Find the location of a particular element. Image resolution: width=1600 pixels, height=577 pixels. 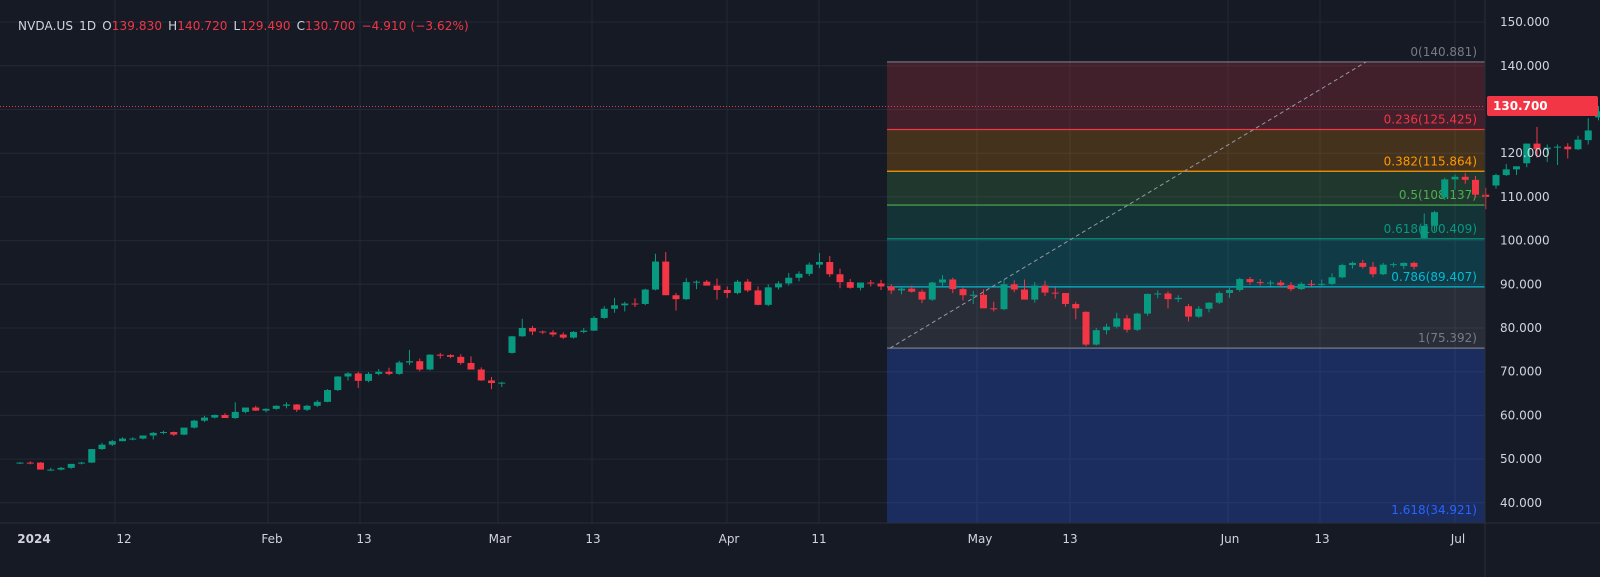

legend-symbol: NVDA.US is located at coordinates (46, 26).